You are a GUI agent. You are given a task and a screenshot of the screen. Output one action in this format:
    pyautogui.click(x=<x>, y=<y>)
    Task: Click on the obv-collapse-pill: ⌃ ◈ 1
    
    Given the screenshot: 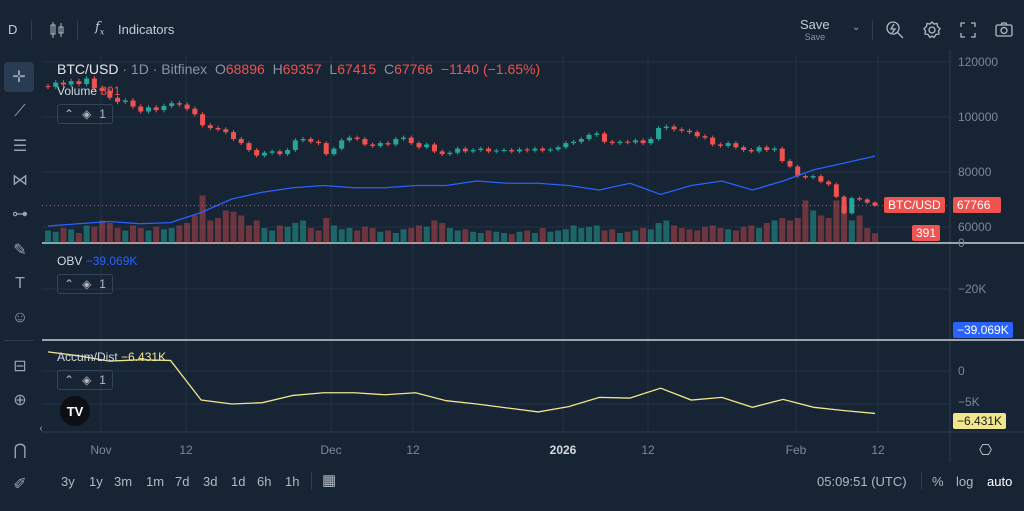 What is the action you would take?
    pyautogui.click(x=85, y=284)
    